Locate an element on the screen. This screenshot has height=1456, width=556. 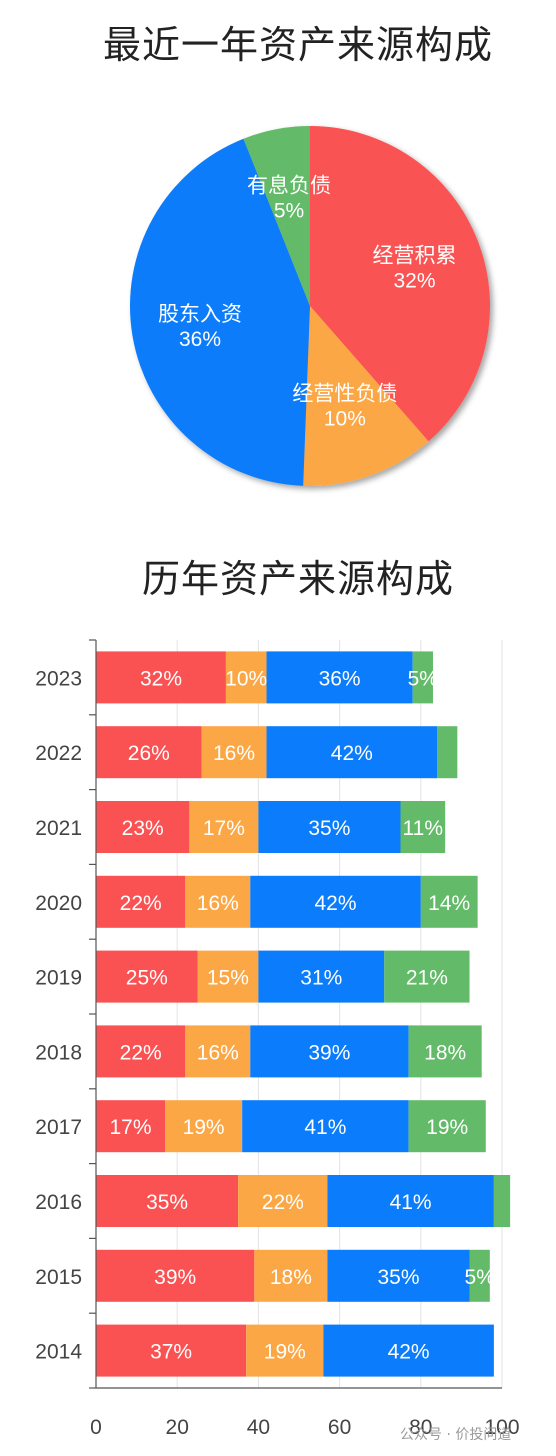
watermark: 公众号 · 价投问道 is located at coordinates (456, 1435).